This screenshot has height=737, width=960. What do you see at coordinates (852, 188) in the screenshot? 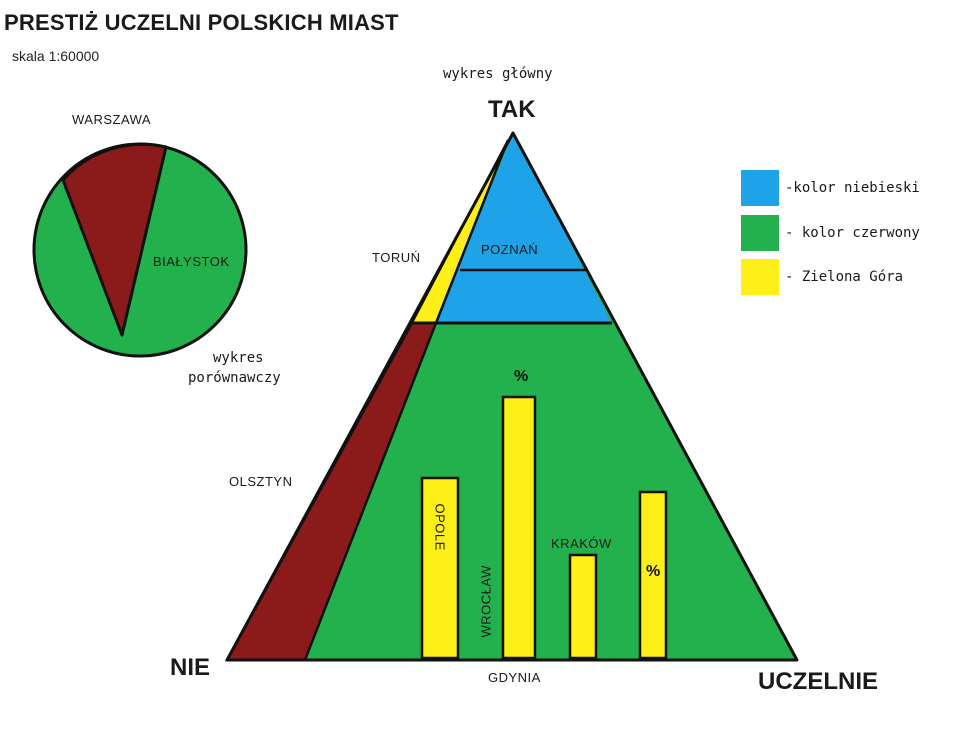
I see `legend-label-blue: -kolor niebieski` at bounding box center [852, 188].